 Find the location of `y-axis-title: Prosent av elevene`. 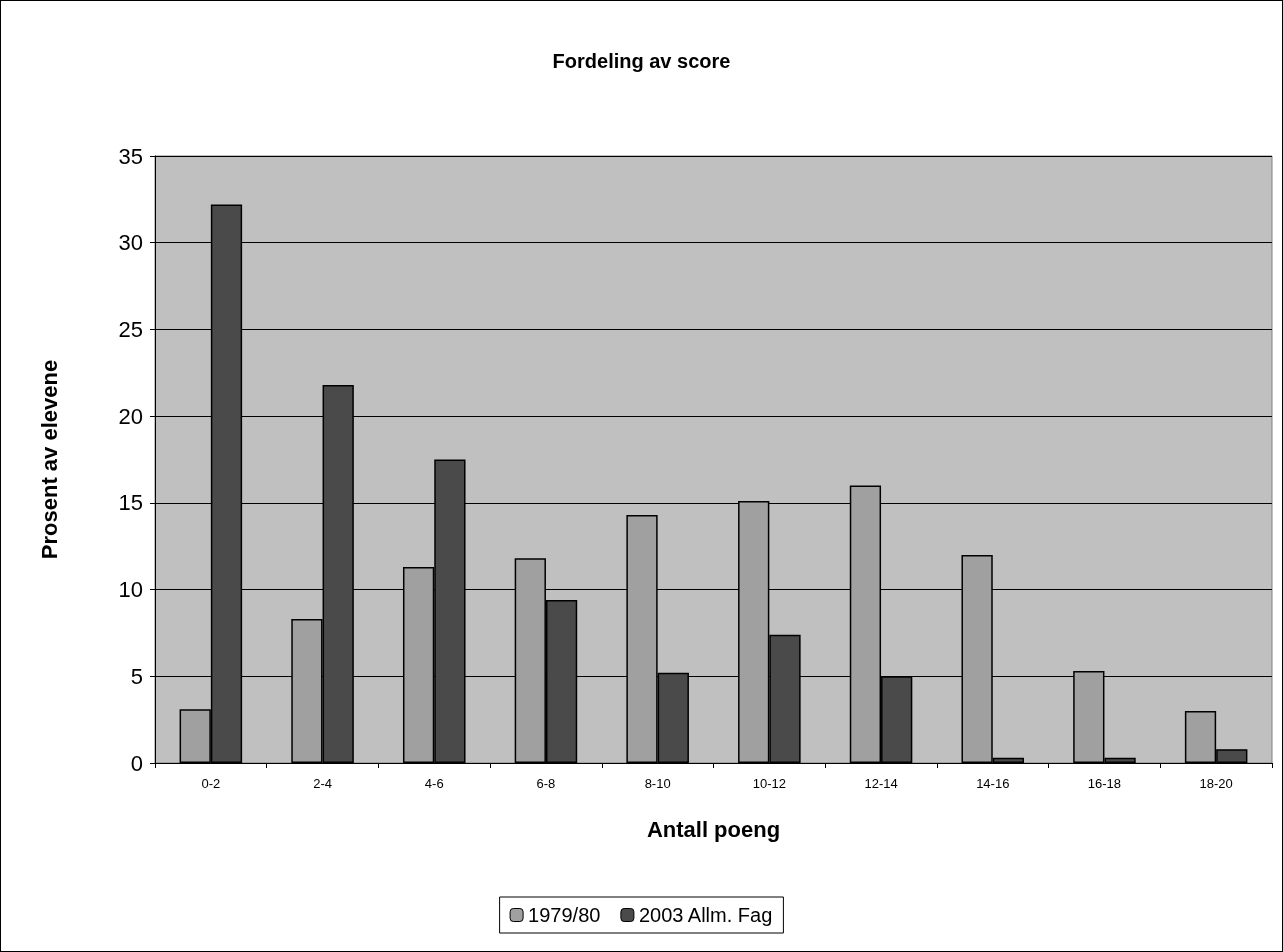

y-axis-title: Prosent av elevene is located at coordinates (49, 459).